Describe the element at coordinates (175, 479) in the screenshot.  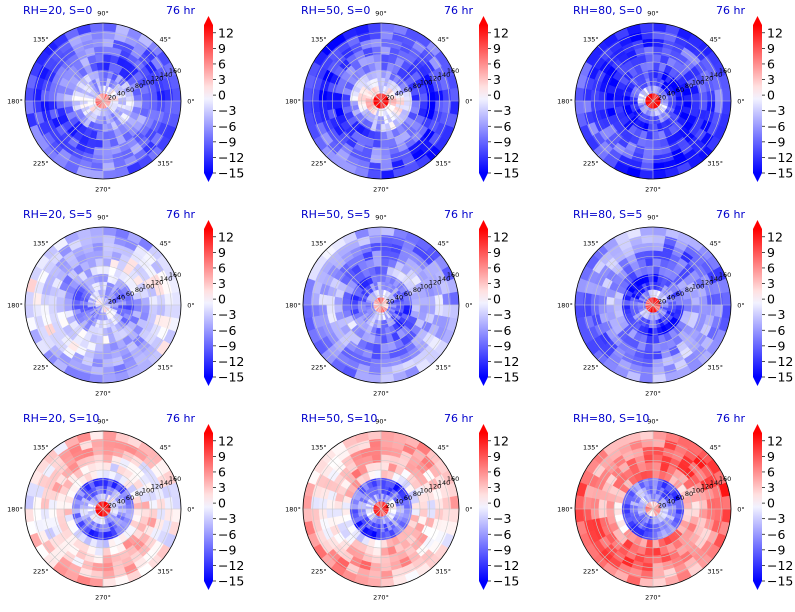
I see `radial-tick-label: 160` at that location.